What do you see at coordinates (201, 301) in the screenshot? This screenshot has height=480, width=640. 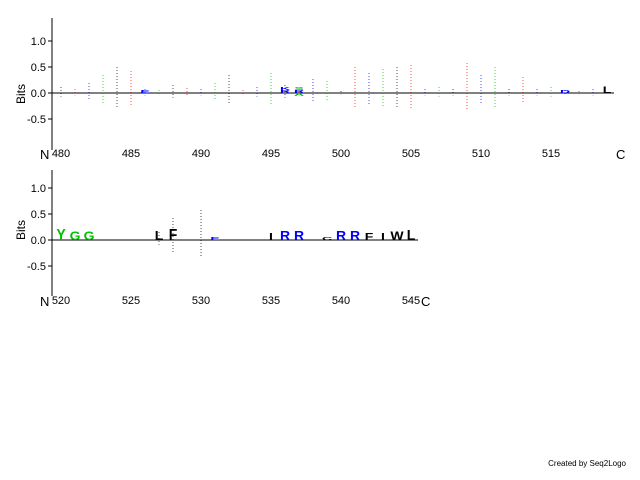 I see `panel2-xtick-530: 530` at bounding box center [201, 301].